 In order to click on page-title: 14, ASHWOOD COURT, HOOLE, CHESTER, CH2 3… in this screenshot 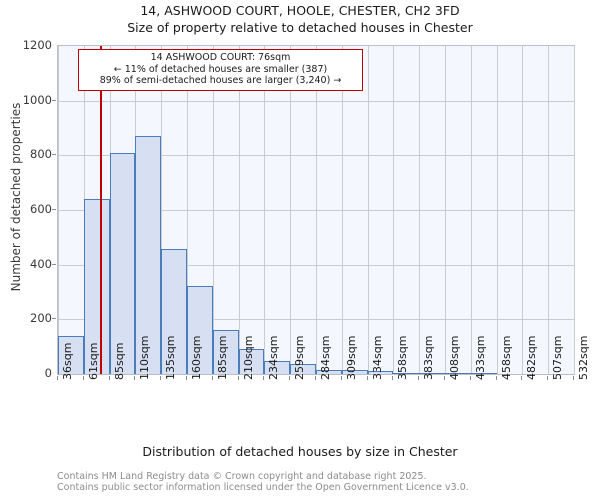, I will do `click(300, 10)`.